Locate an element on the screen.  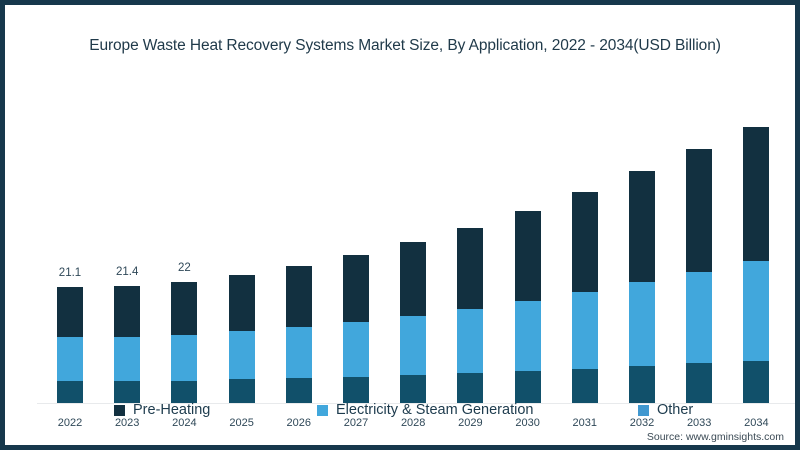
bar-2030 is located at coordinates (527, 306).